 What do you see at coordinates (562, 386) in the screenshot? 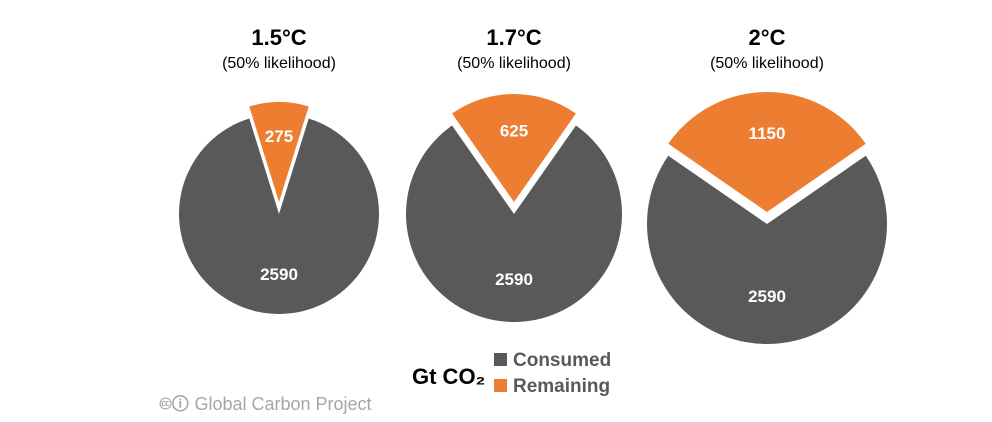
I see `legend-label-remaining: Remaining` at bounding box center [562, 386].